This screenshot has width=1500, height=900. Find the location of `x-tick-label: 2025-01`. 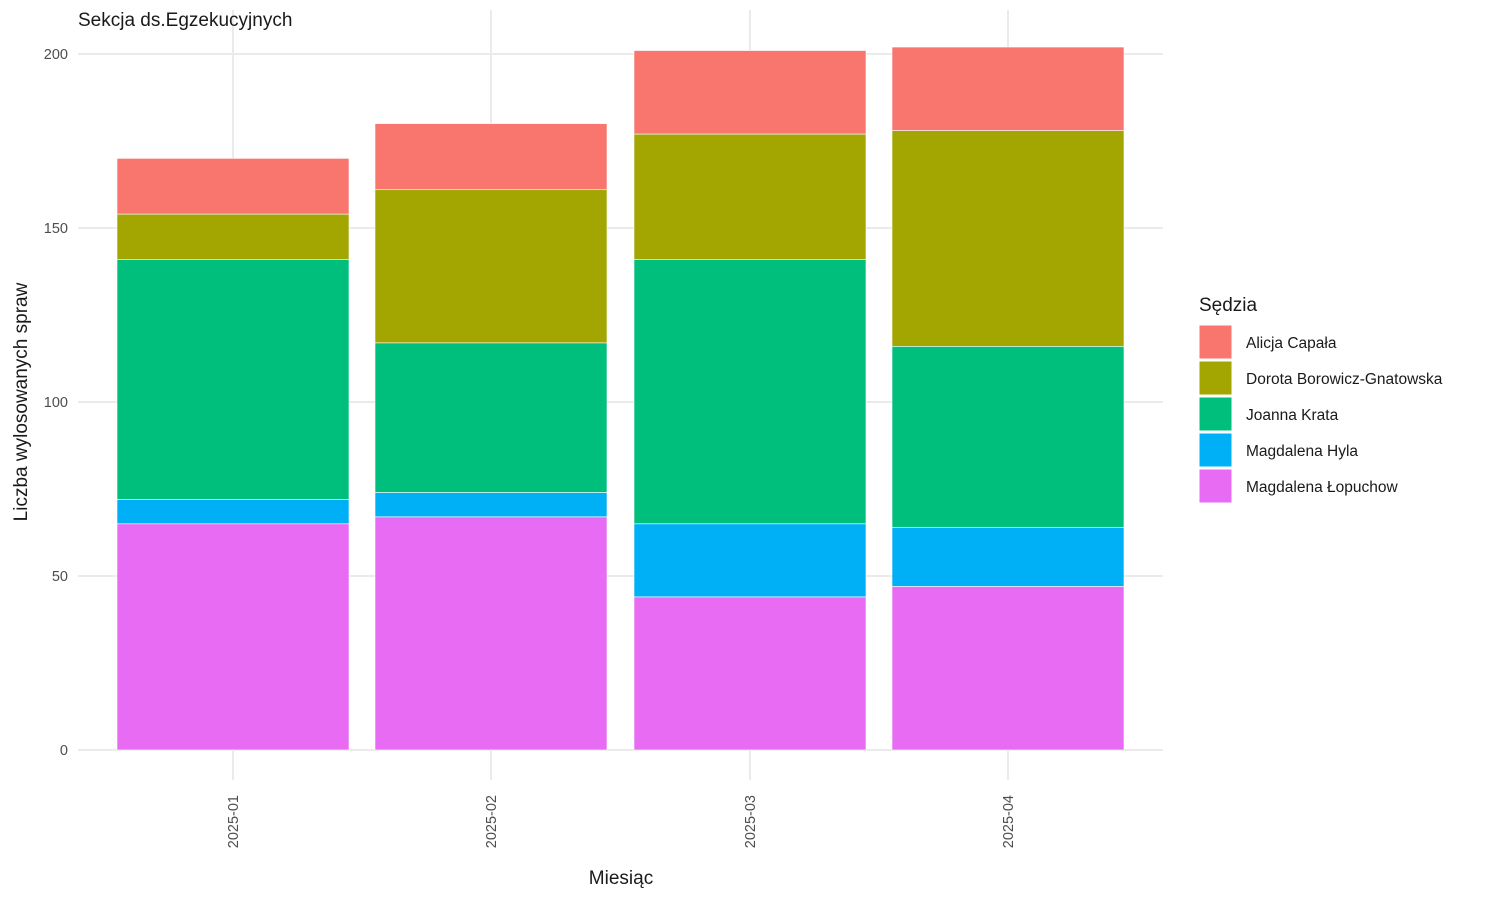

x-tick-label: 2025-01 is located at coordinates (234, 821).